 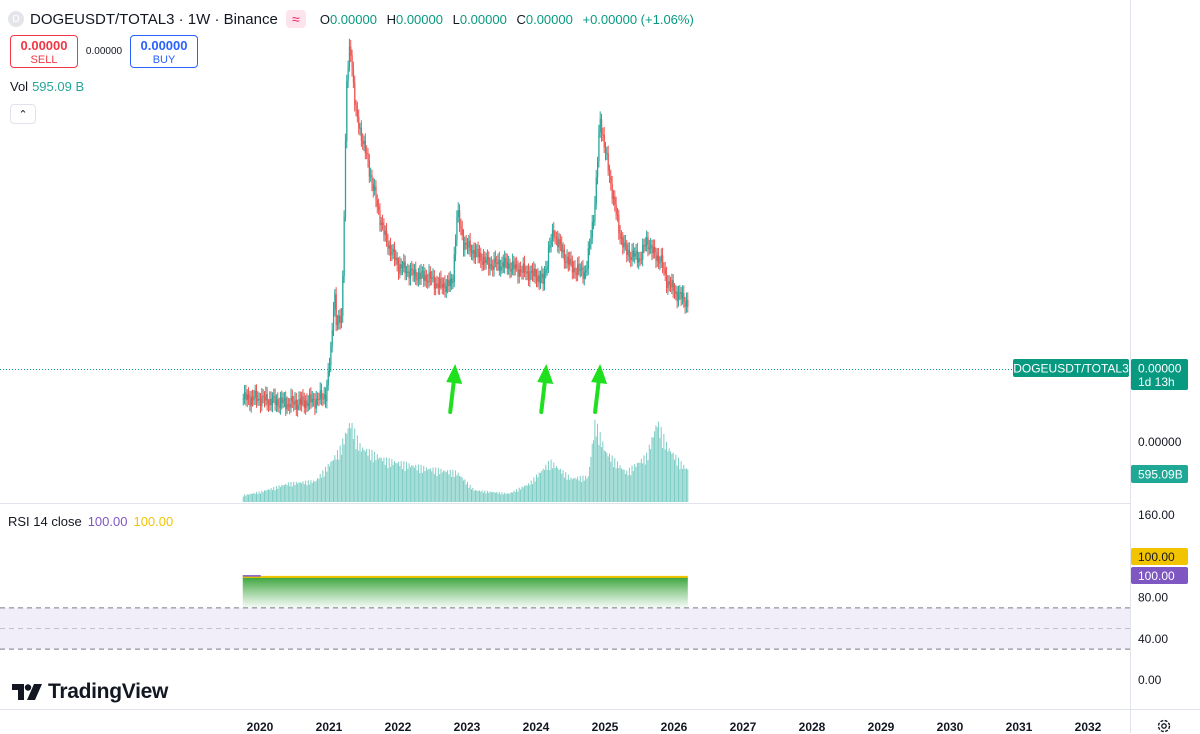 What do you see at coordinates (47, 86) in the screenshot?
I see `volume-legend: Vol 595.09 B` at bounding box center [47, 86].